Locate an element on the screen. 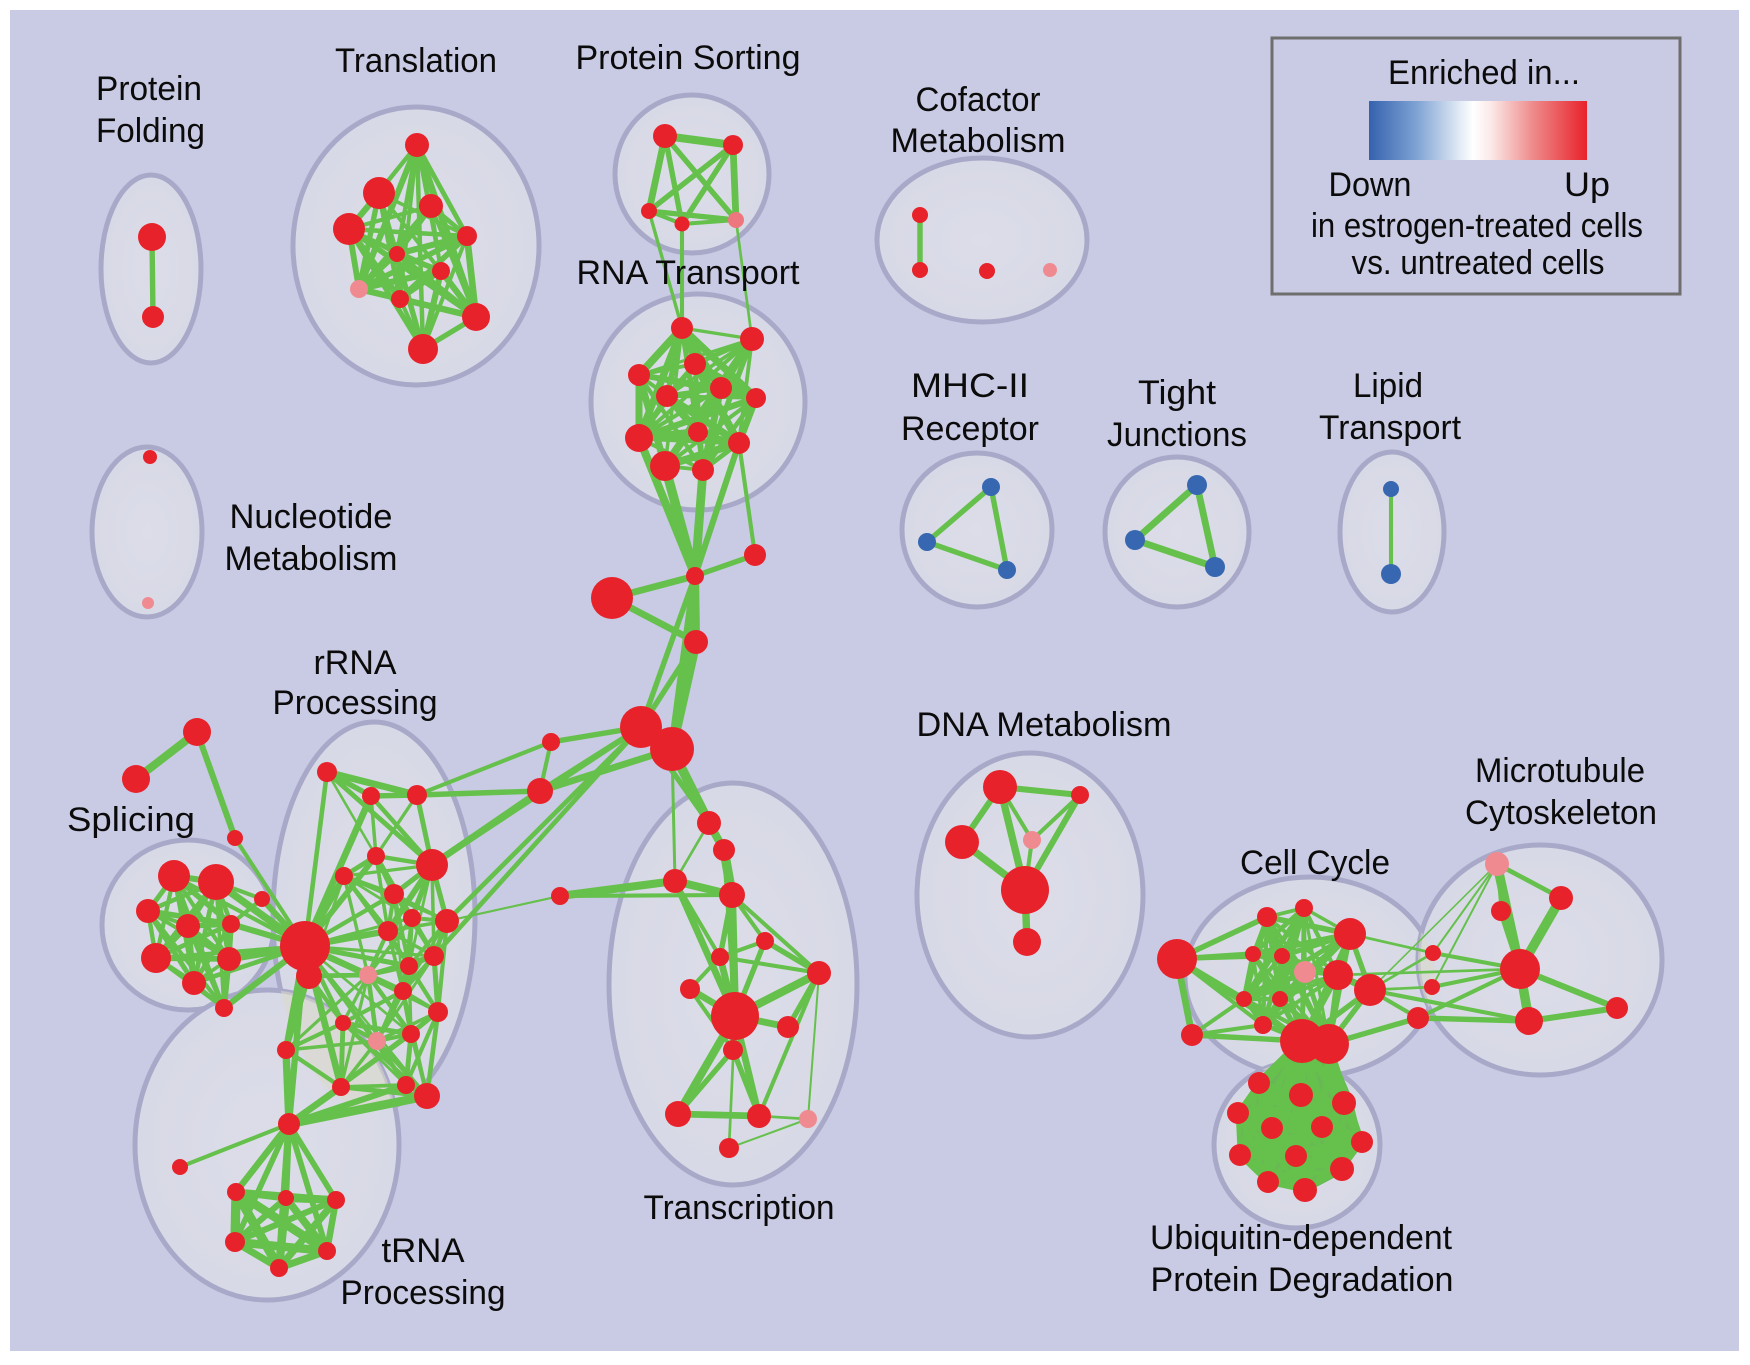 This screenshot has height=1365, width=1750. svg-text: RNA Transport is located at coordinates (689, 273).